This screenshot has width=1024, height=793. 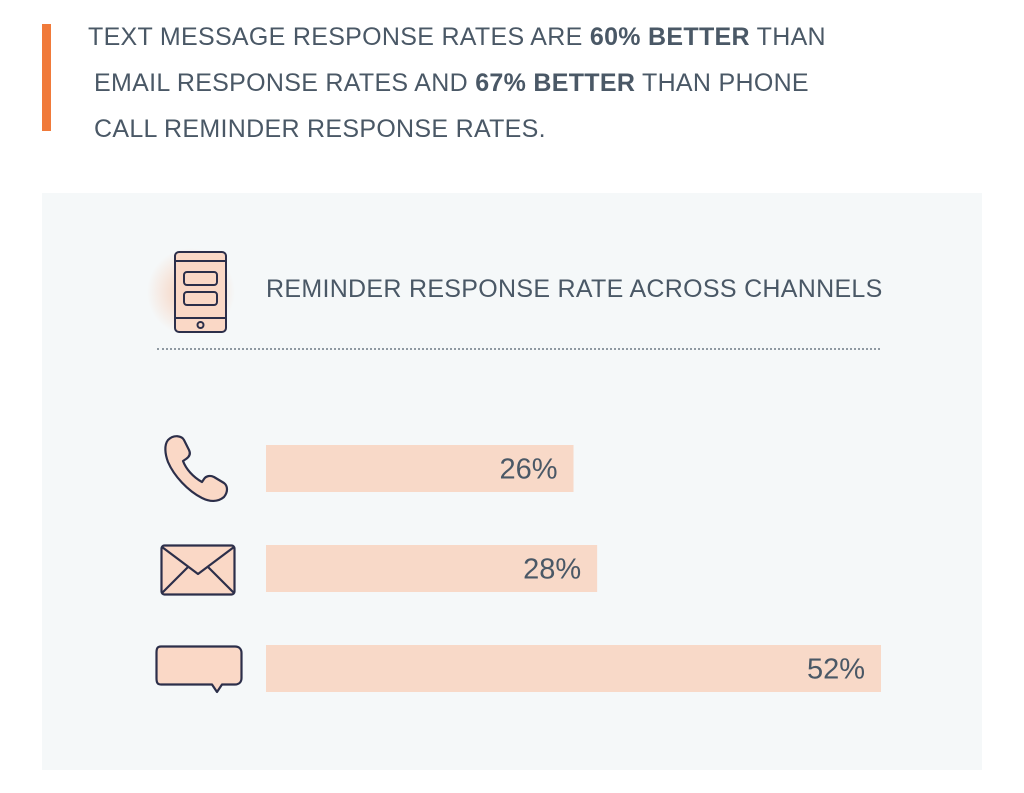 I want to click on headline-emphasis-1: 60% BETTER, so click(x=669, y=37).